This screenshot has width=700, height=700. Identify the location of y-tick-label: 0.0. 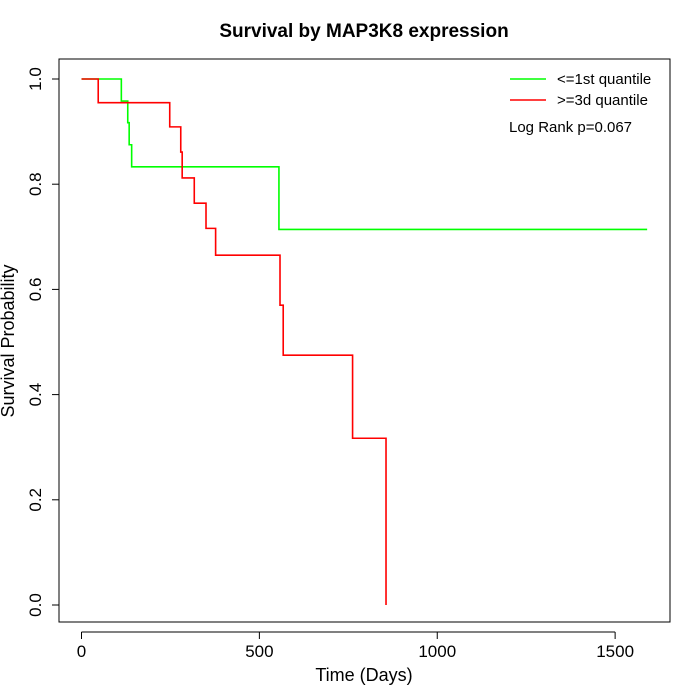
(35, 605).